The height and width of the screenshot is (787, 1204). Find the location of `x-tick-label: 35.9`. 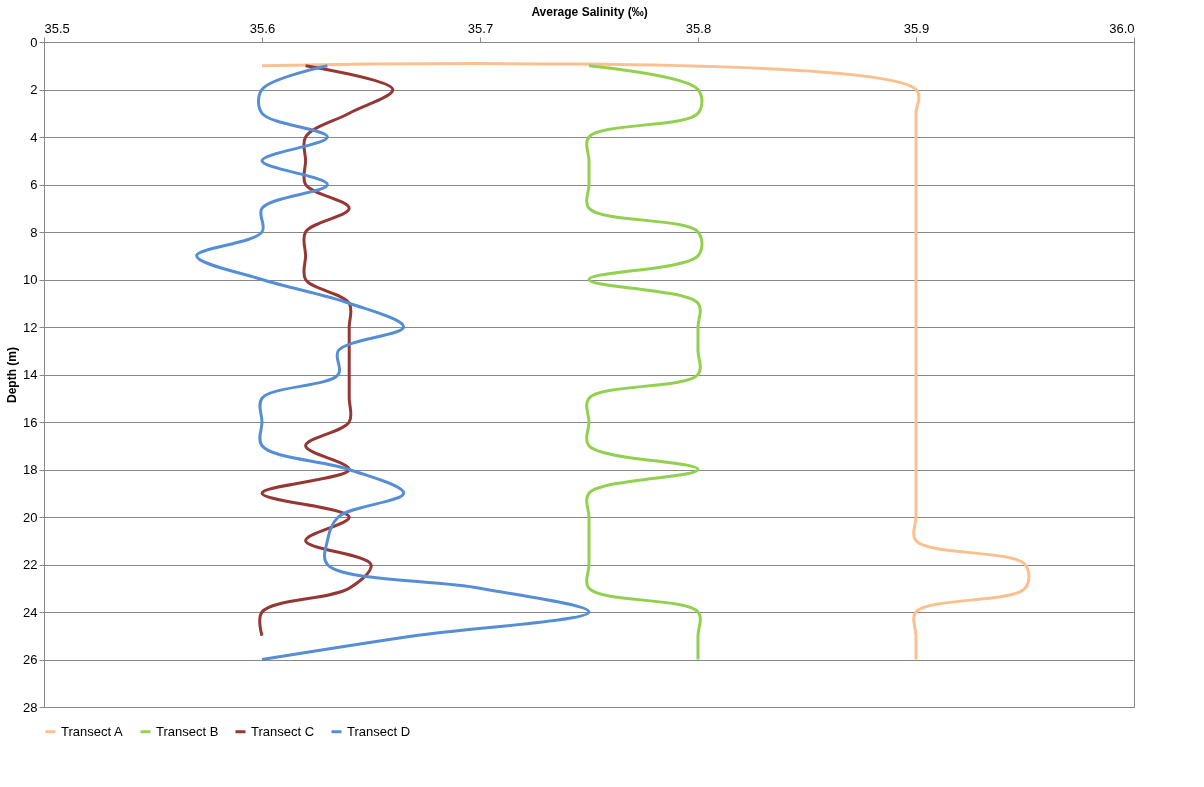

x-tick-label: 35.9 is located at coordinates (916, 28).